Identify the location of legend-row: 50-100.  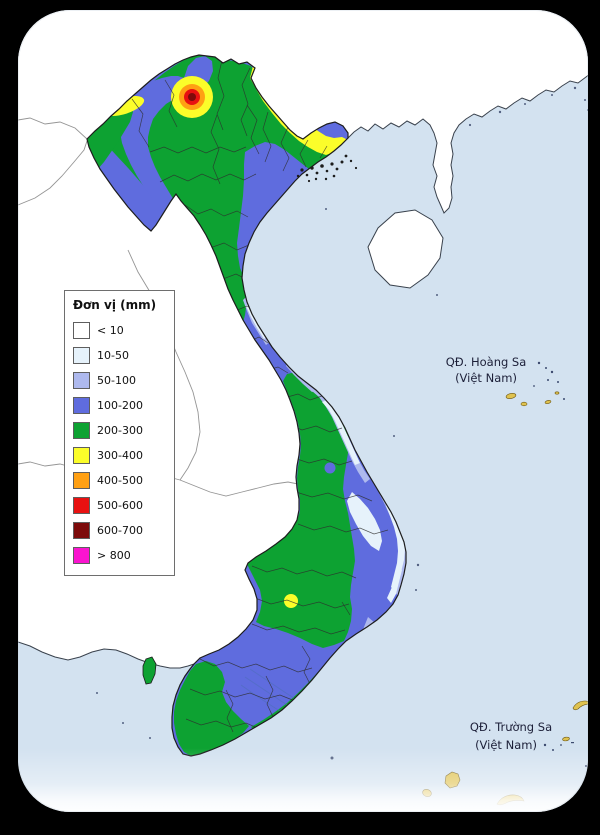
(121, 380).